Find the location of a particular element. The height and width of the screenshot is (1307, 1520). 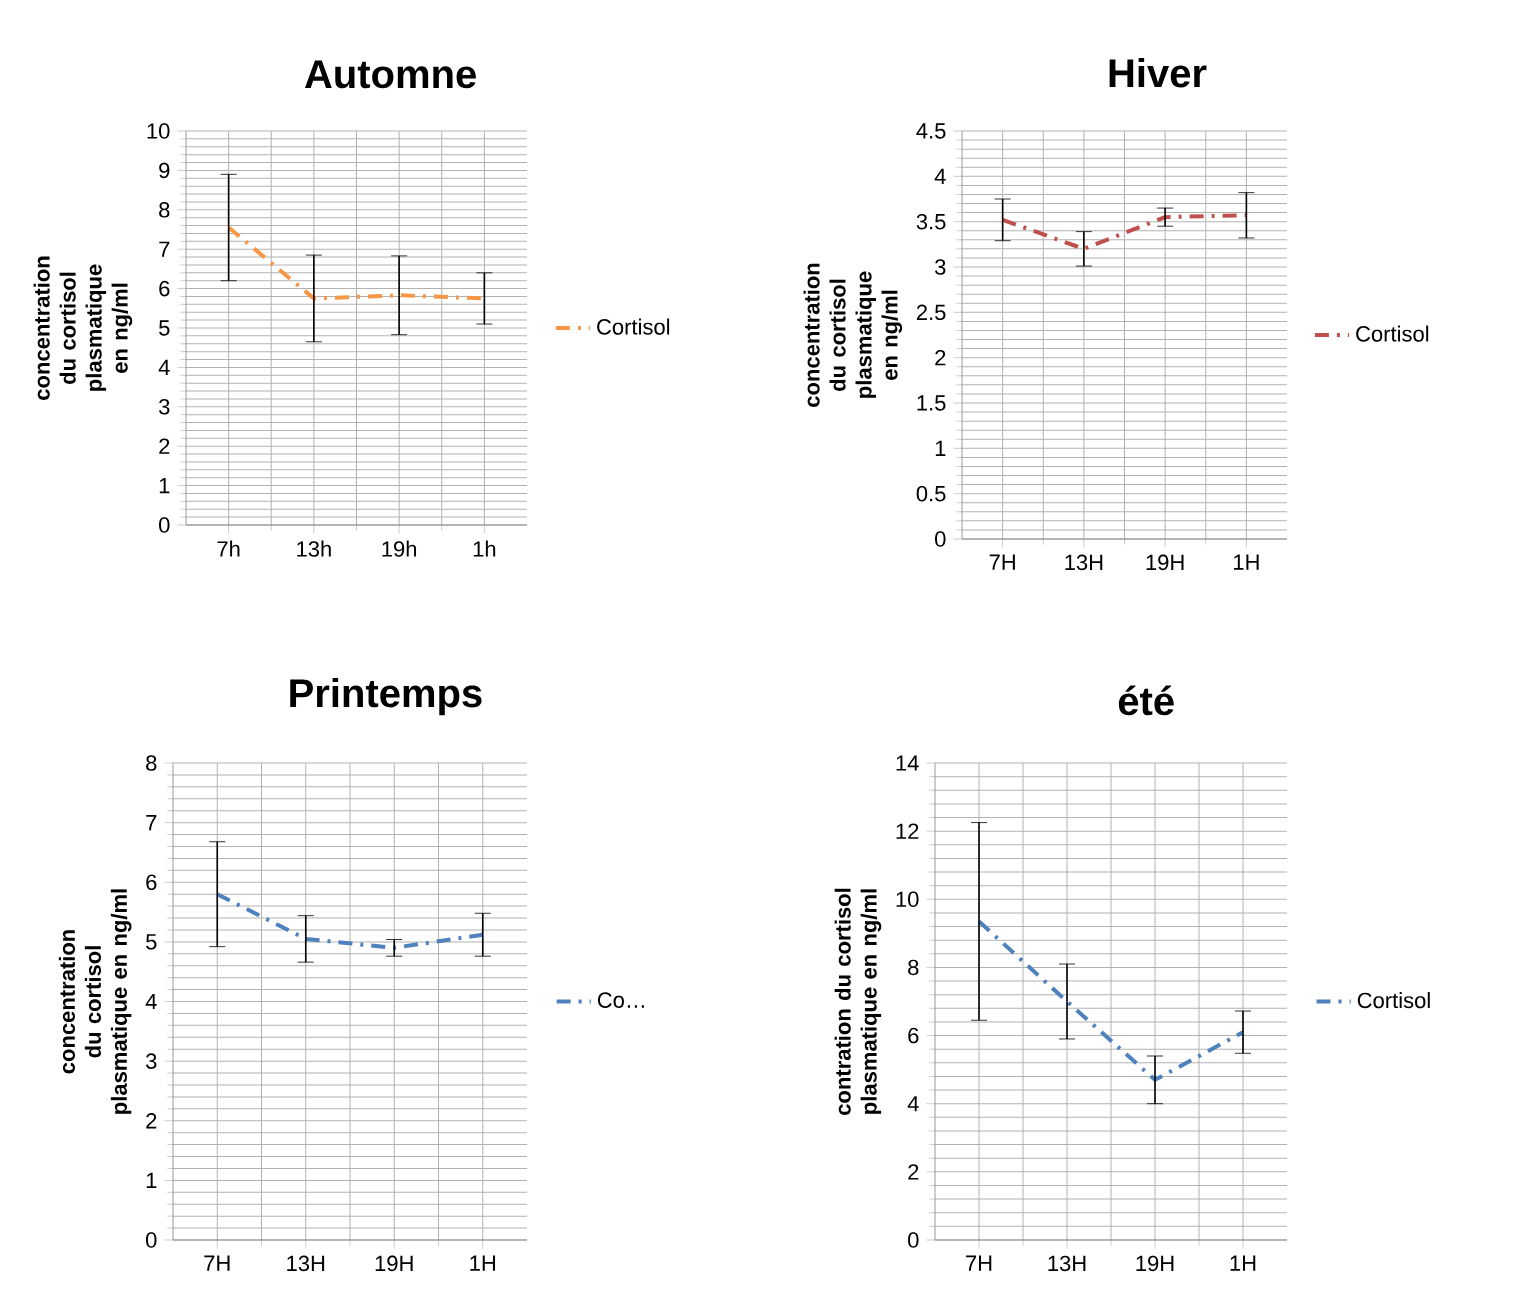

x-tick-label: 1h is located at coordinates (484, 548).